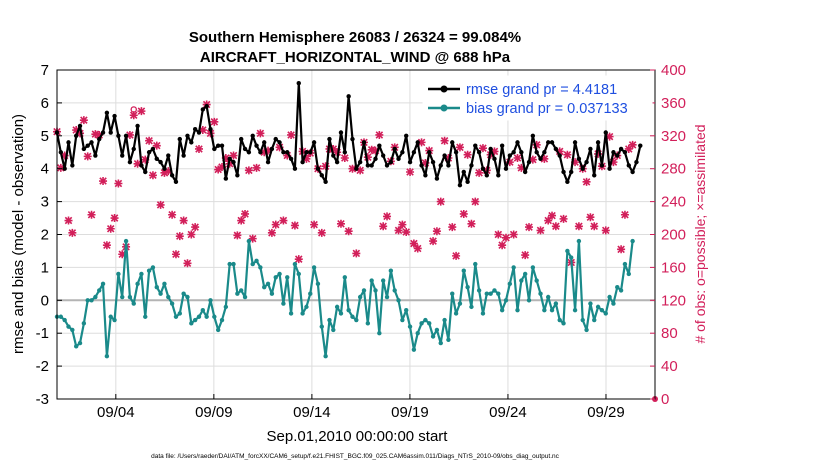  Describe the element at coordinates (45, 169) in the screenshot. I see `y-left-tick-label: 4` at that location.